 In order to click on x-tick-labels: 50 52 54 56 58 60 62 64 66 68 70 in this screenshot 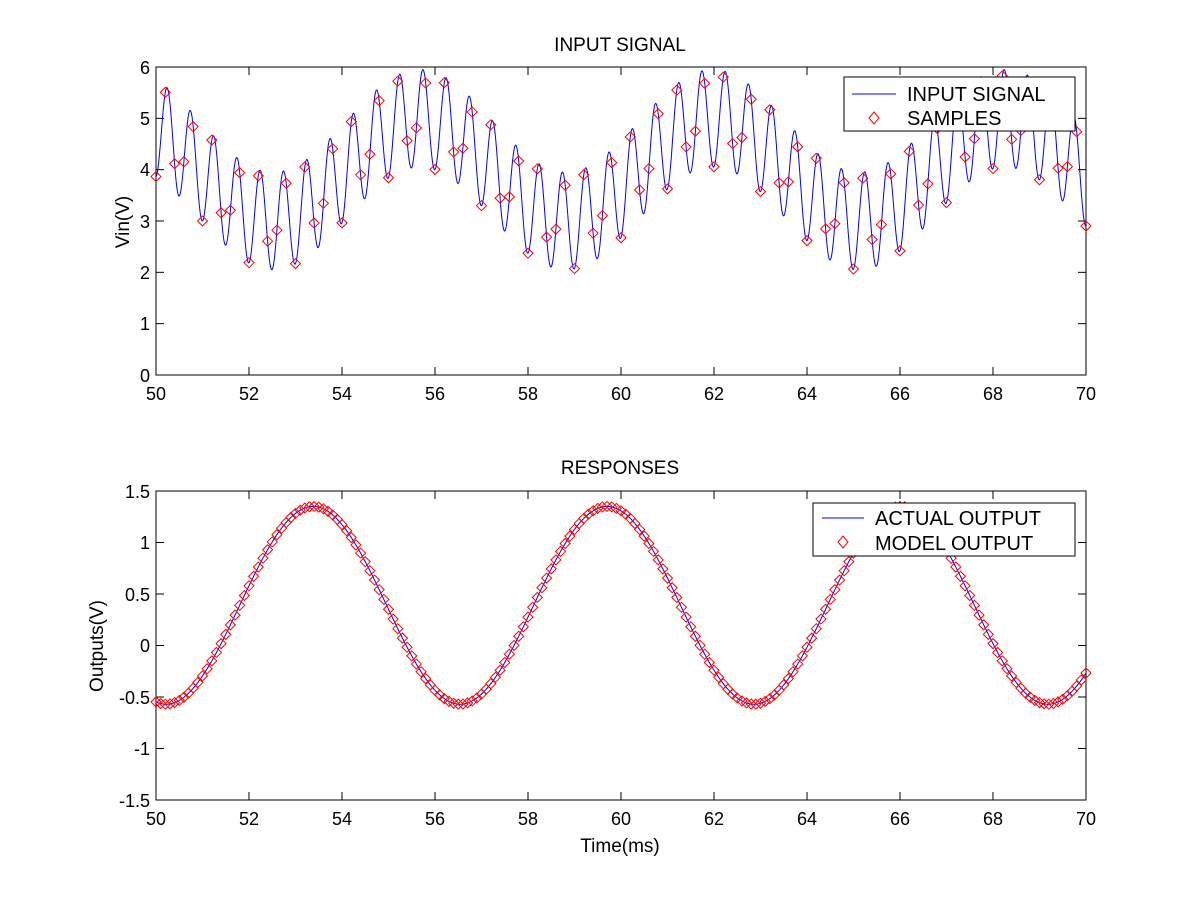, I will do `click(621, 394)`.